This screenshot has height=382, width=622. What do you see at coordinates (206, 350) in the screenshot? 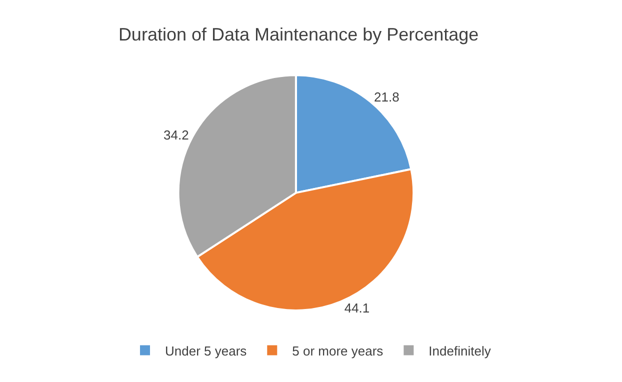
I see `legend-label: Under 5 years` at bounding box center [206, 350].